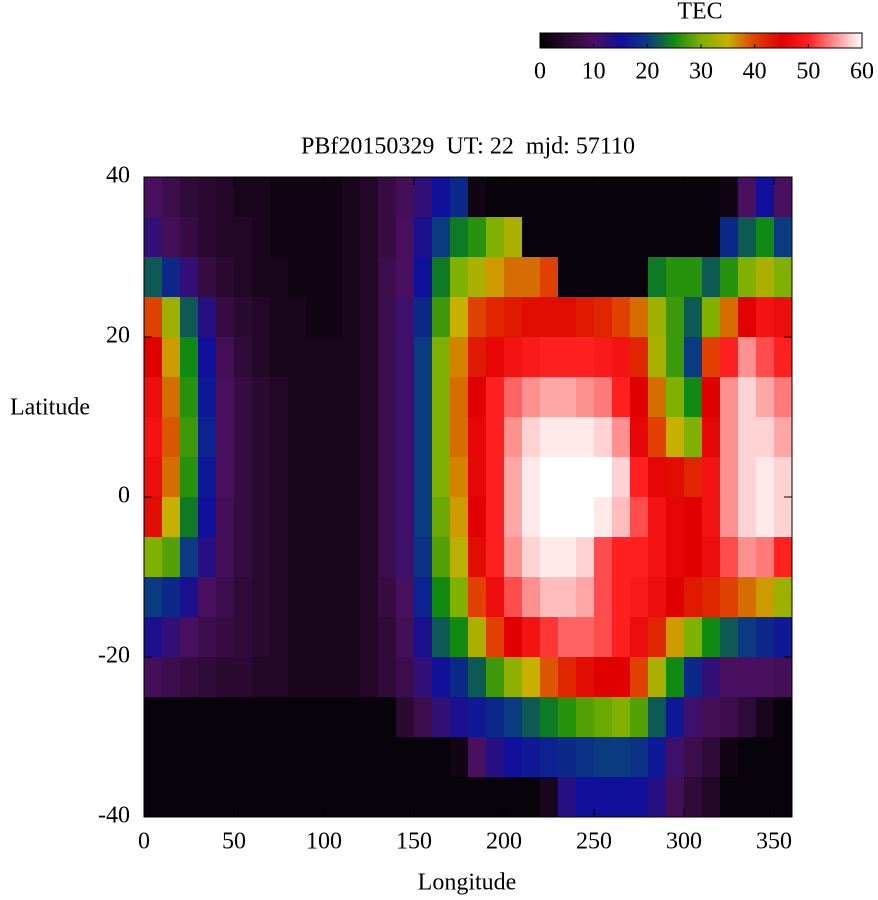  Describe the element at coordinates (124, 496) in the screenshot. I see `y-tick-label: 0` at that location.